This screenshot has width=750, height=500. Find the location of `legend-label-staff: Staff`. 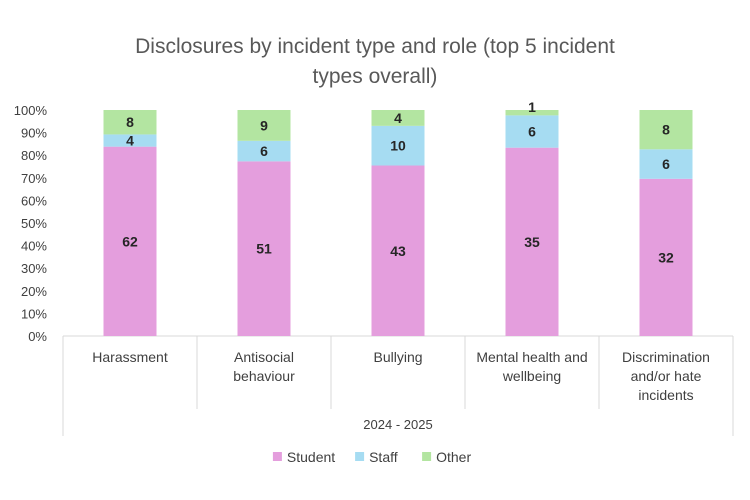

legend-label-staff: Staff is located at coordinates (383, 457).